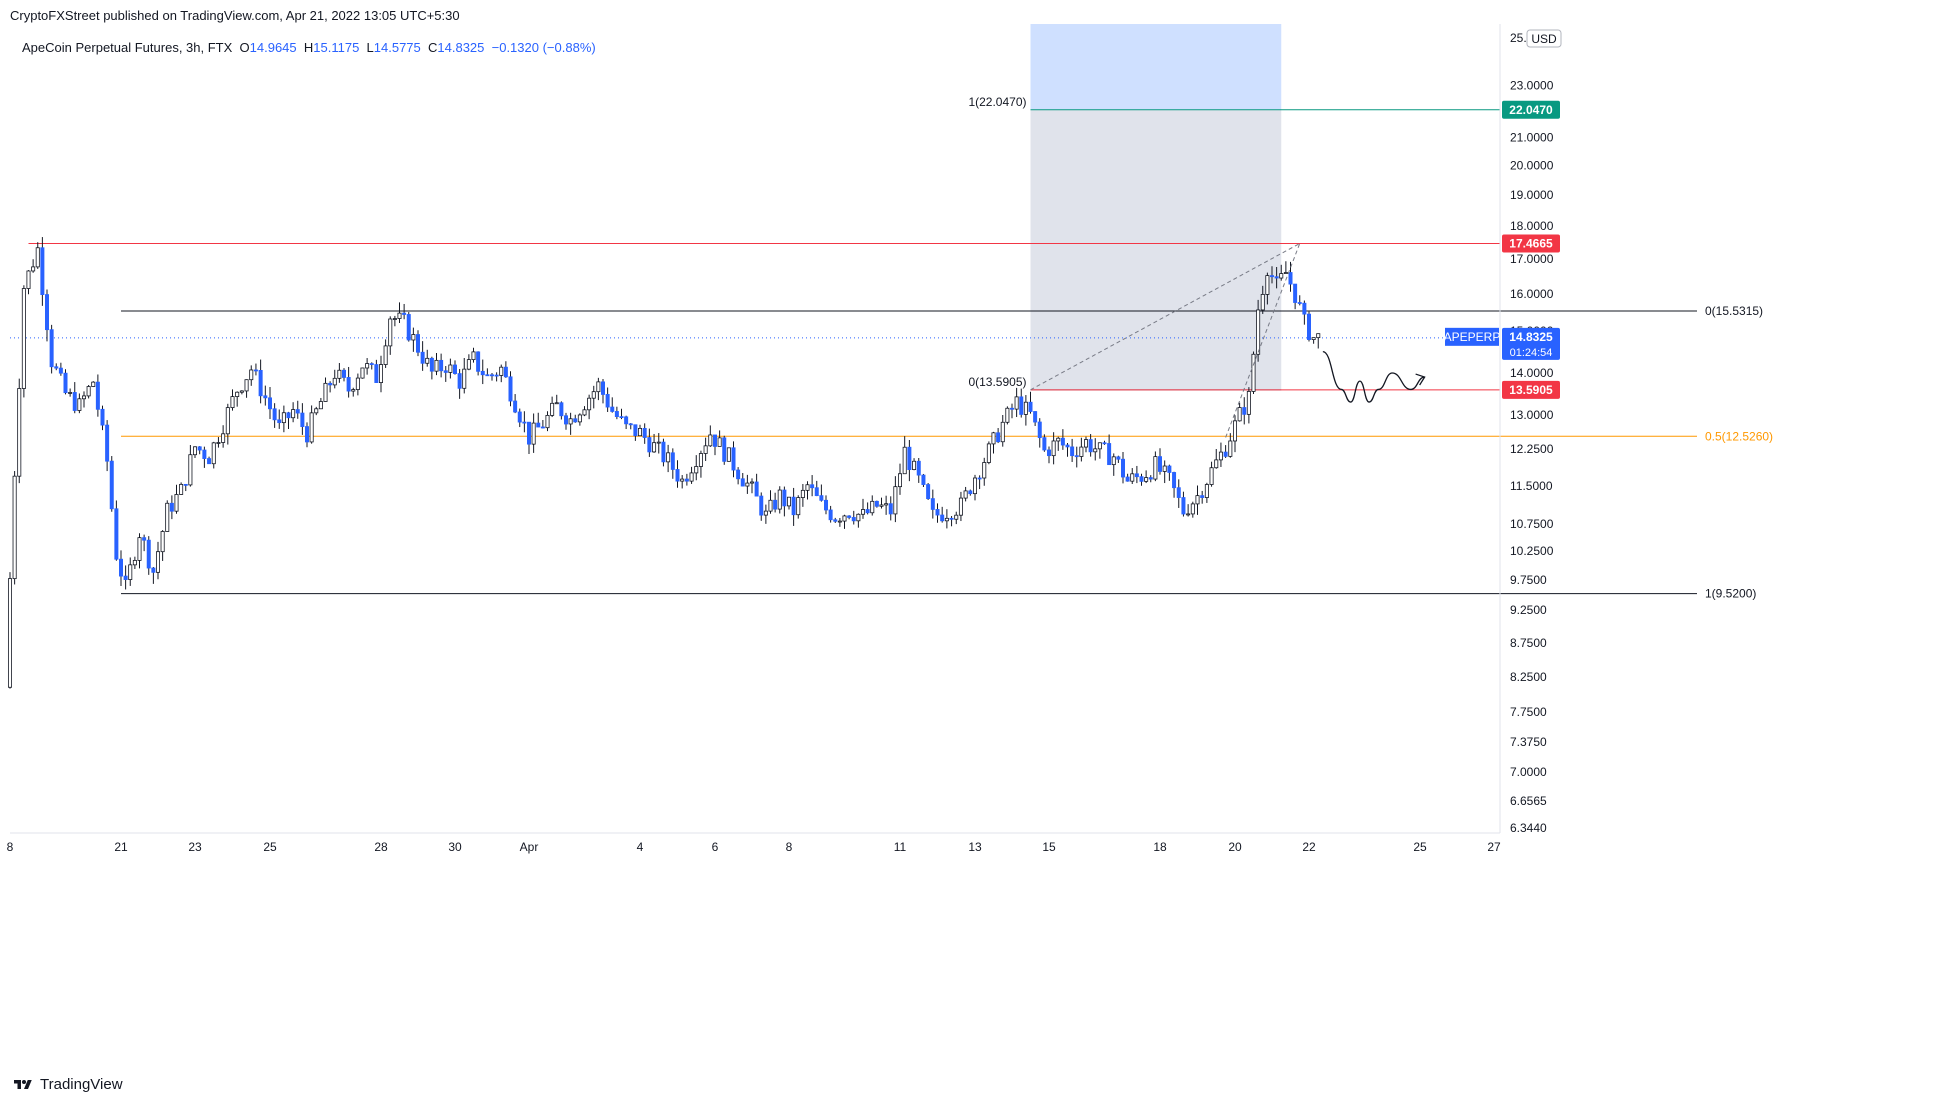 This screenshot has width=1940, height=1103. Describe the element at coordinates (381, 847) in the screenshot. I see `x-tick-label-4: 28` at that location.